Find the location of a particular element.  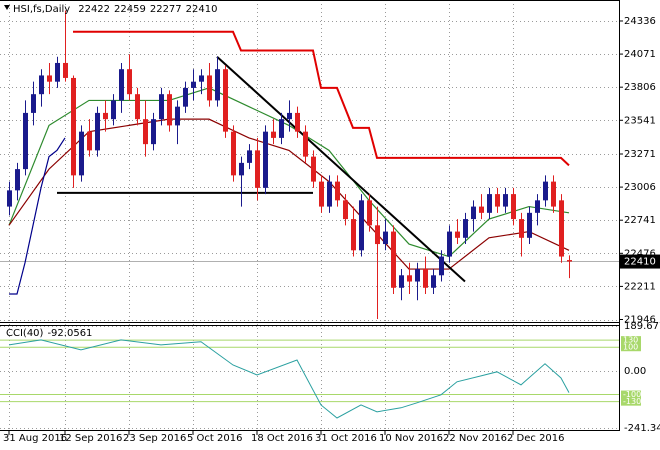

y-tick-label: -241.348 is located at coordinates (642, 428).